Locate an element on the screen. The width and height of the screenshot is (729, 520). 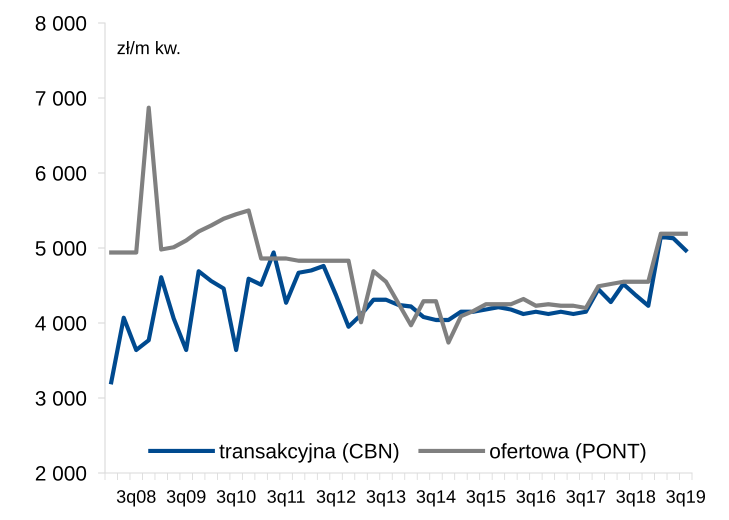
x-tick-label: 3q17 is located at coordinates (586, 498).